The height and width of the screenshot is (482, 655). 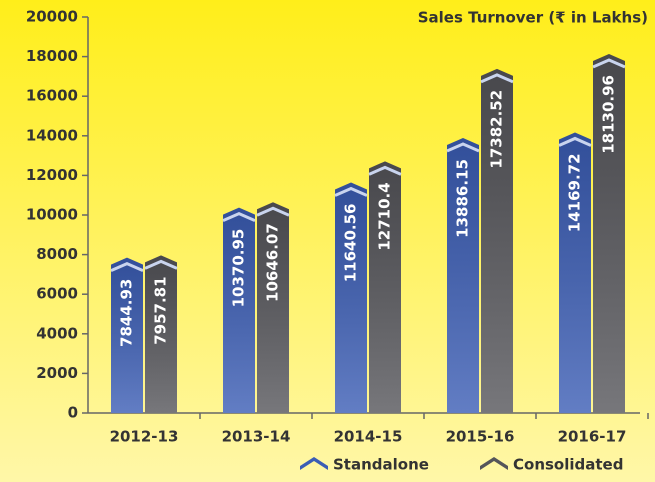 I want to click on y-tick-label: 20000, so click(x=52, y=17).